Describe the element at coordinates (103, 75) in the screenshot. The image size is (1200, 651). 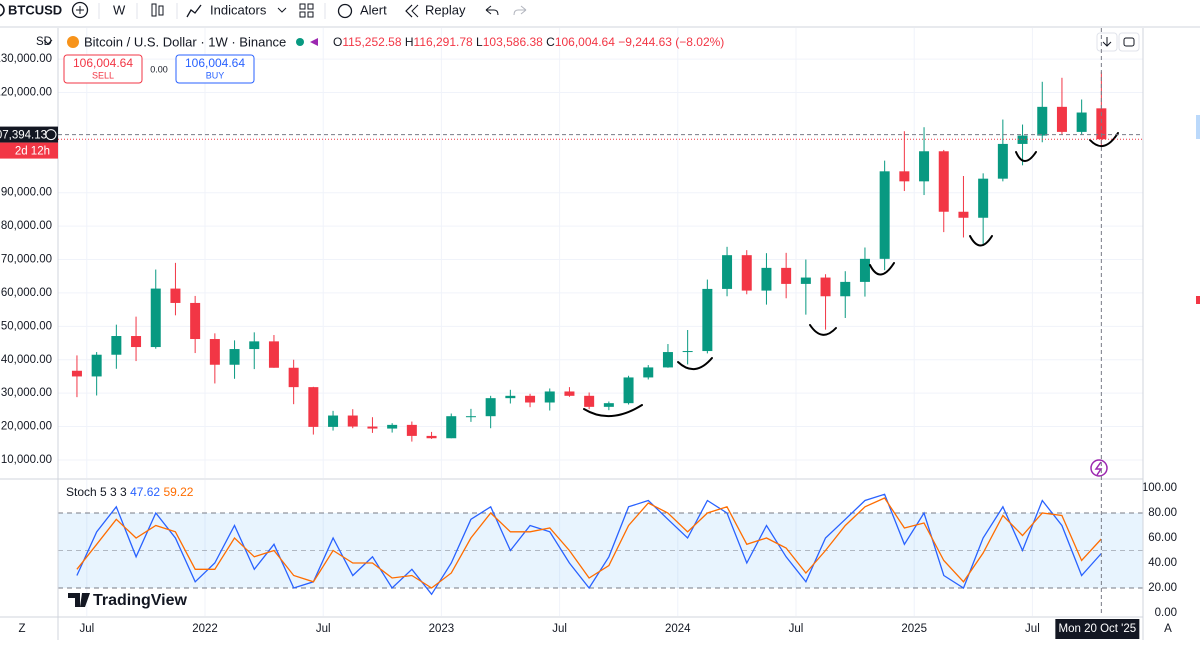
I see `sell-label: SELL` at that location.